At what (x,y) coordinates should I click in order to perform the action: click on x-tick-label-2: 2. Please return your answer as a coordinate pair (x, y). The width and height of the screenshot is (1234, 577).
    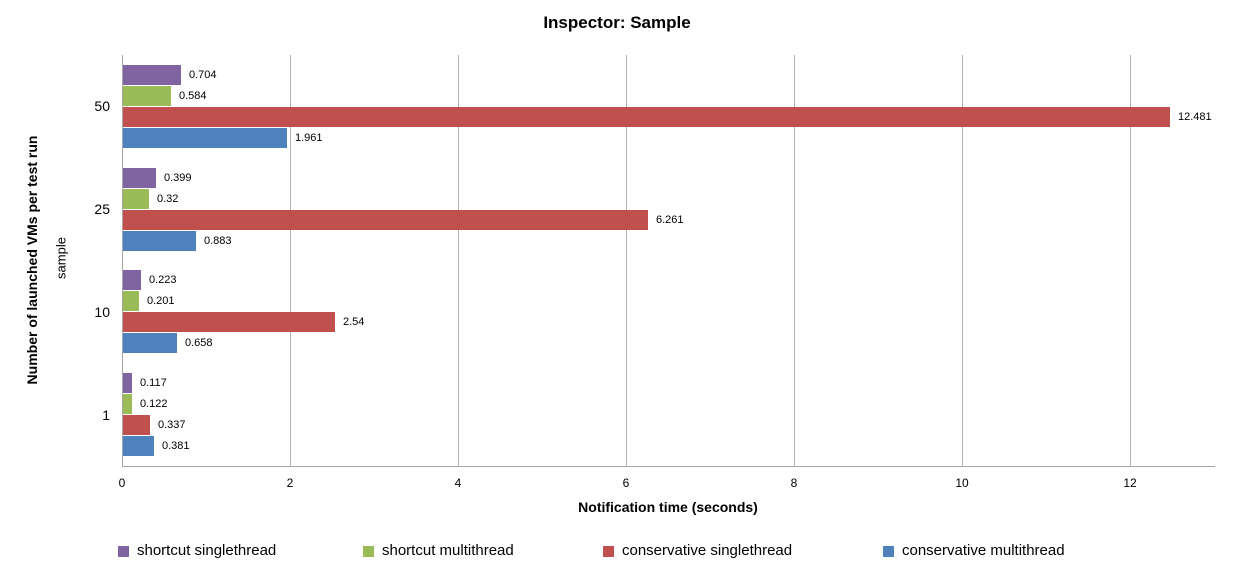
    Looking at the image, I should click on (290, 483).